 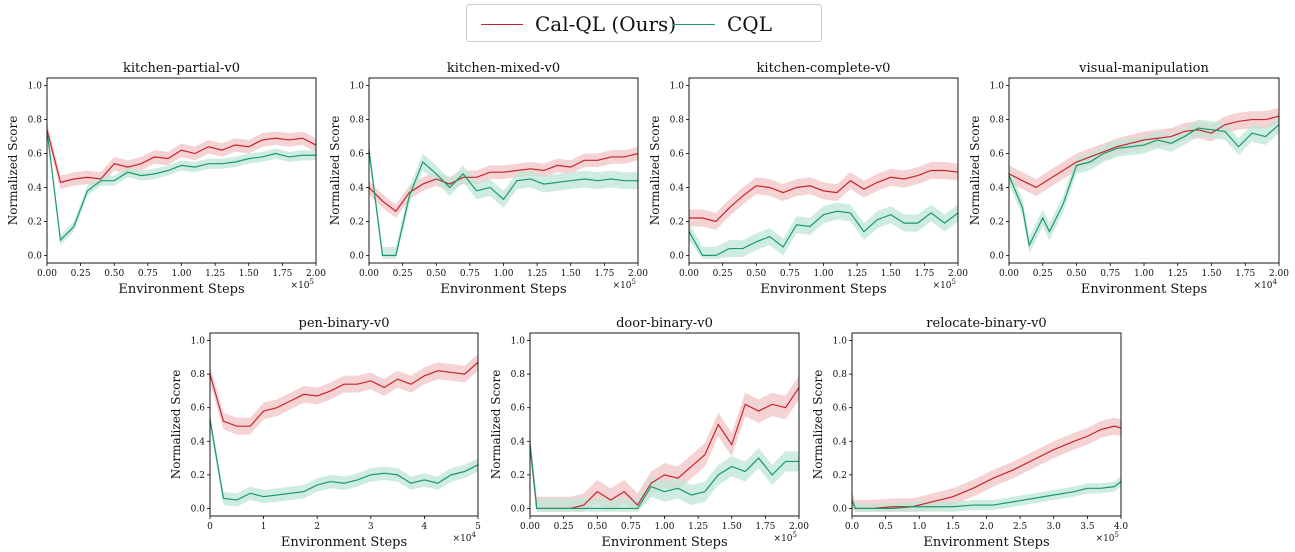 What do you see at coordinates (198, 375) in the screenshot?
I see `ytick-label-4-4: 0.8` at bounding box center [198, 375].